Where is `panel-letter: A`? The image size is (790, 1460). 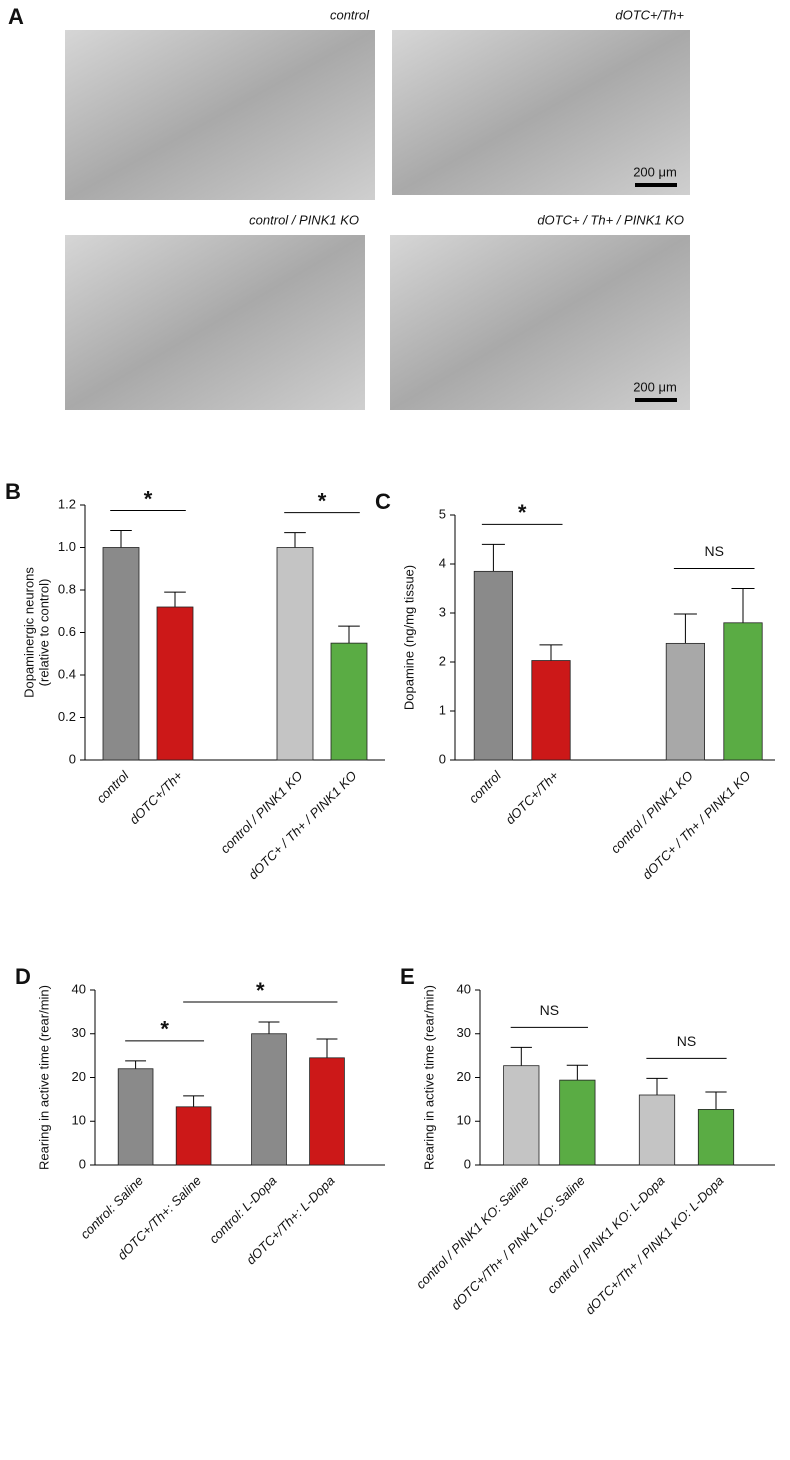 panel-letter: A is located at coordinates (16, 16).